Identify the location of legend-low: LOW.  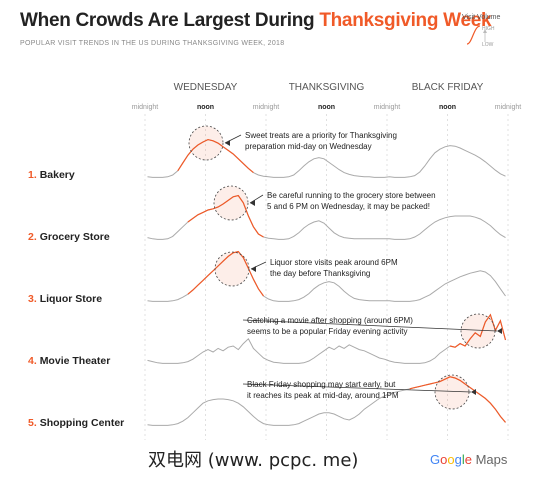
(488, 45).